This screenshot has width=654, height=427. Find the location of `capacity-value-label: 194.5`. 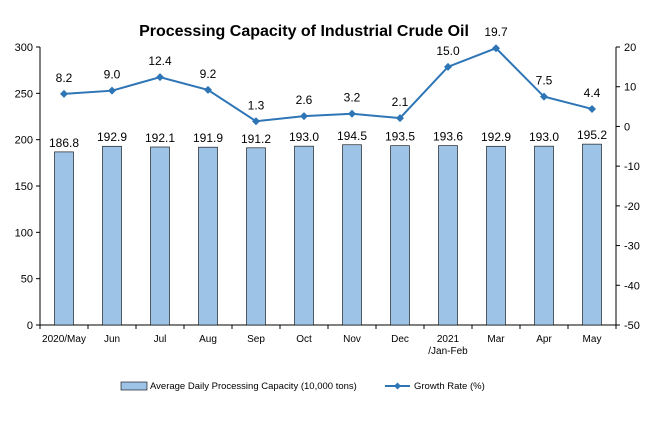

capacity-value-label: 194.5 is located at coordinates (352, 136).